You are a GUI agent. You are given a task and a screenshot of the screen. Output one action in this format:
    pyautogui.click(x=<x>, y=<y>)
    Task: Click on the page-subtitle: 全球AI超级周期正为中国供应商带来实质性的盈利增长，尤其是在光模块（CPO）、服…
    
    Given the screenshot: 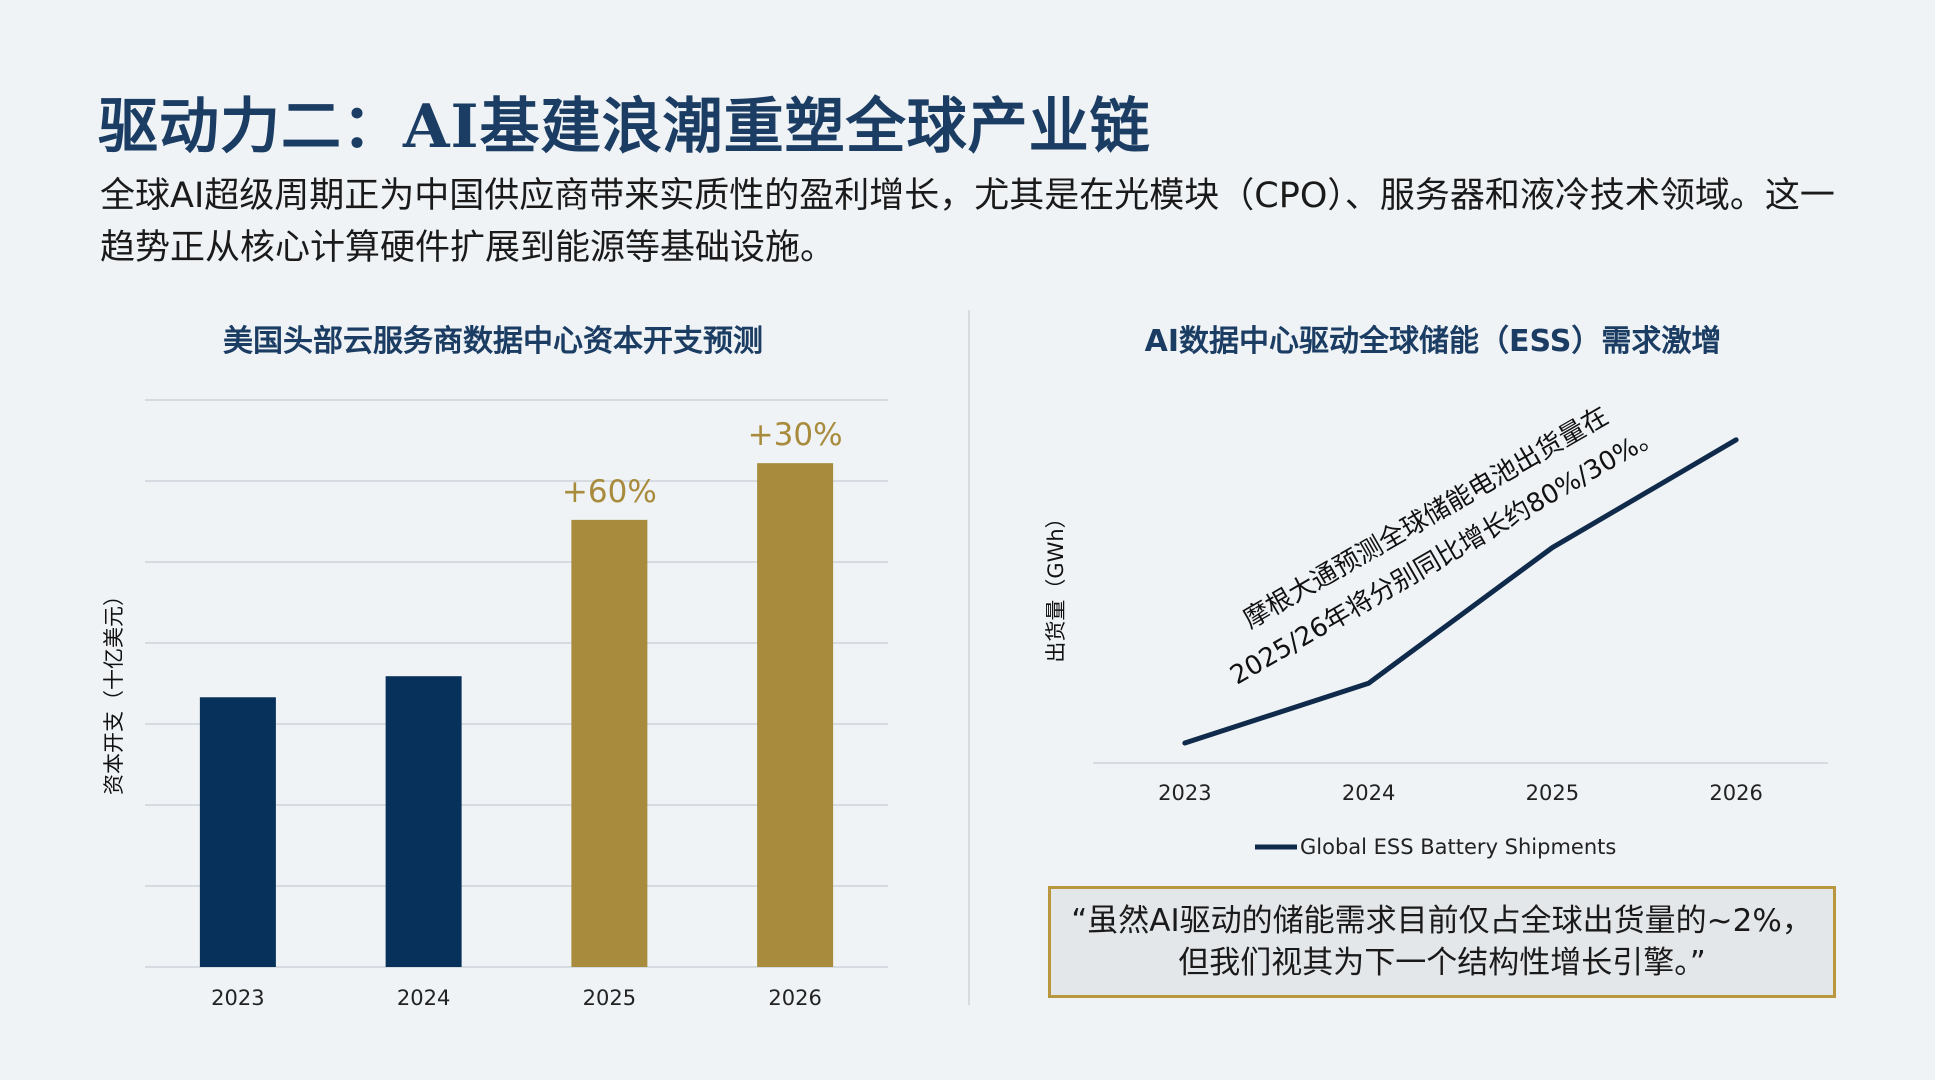 What is the action you would take?
    pyautogui.click(x=967, y=222)
    